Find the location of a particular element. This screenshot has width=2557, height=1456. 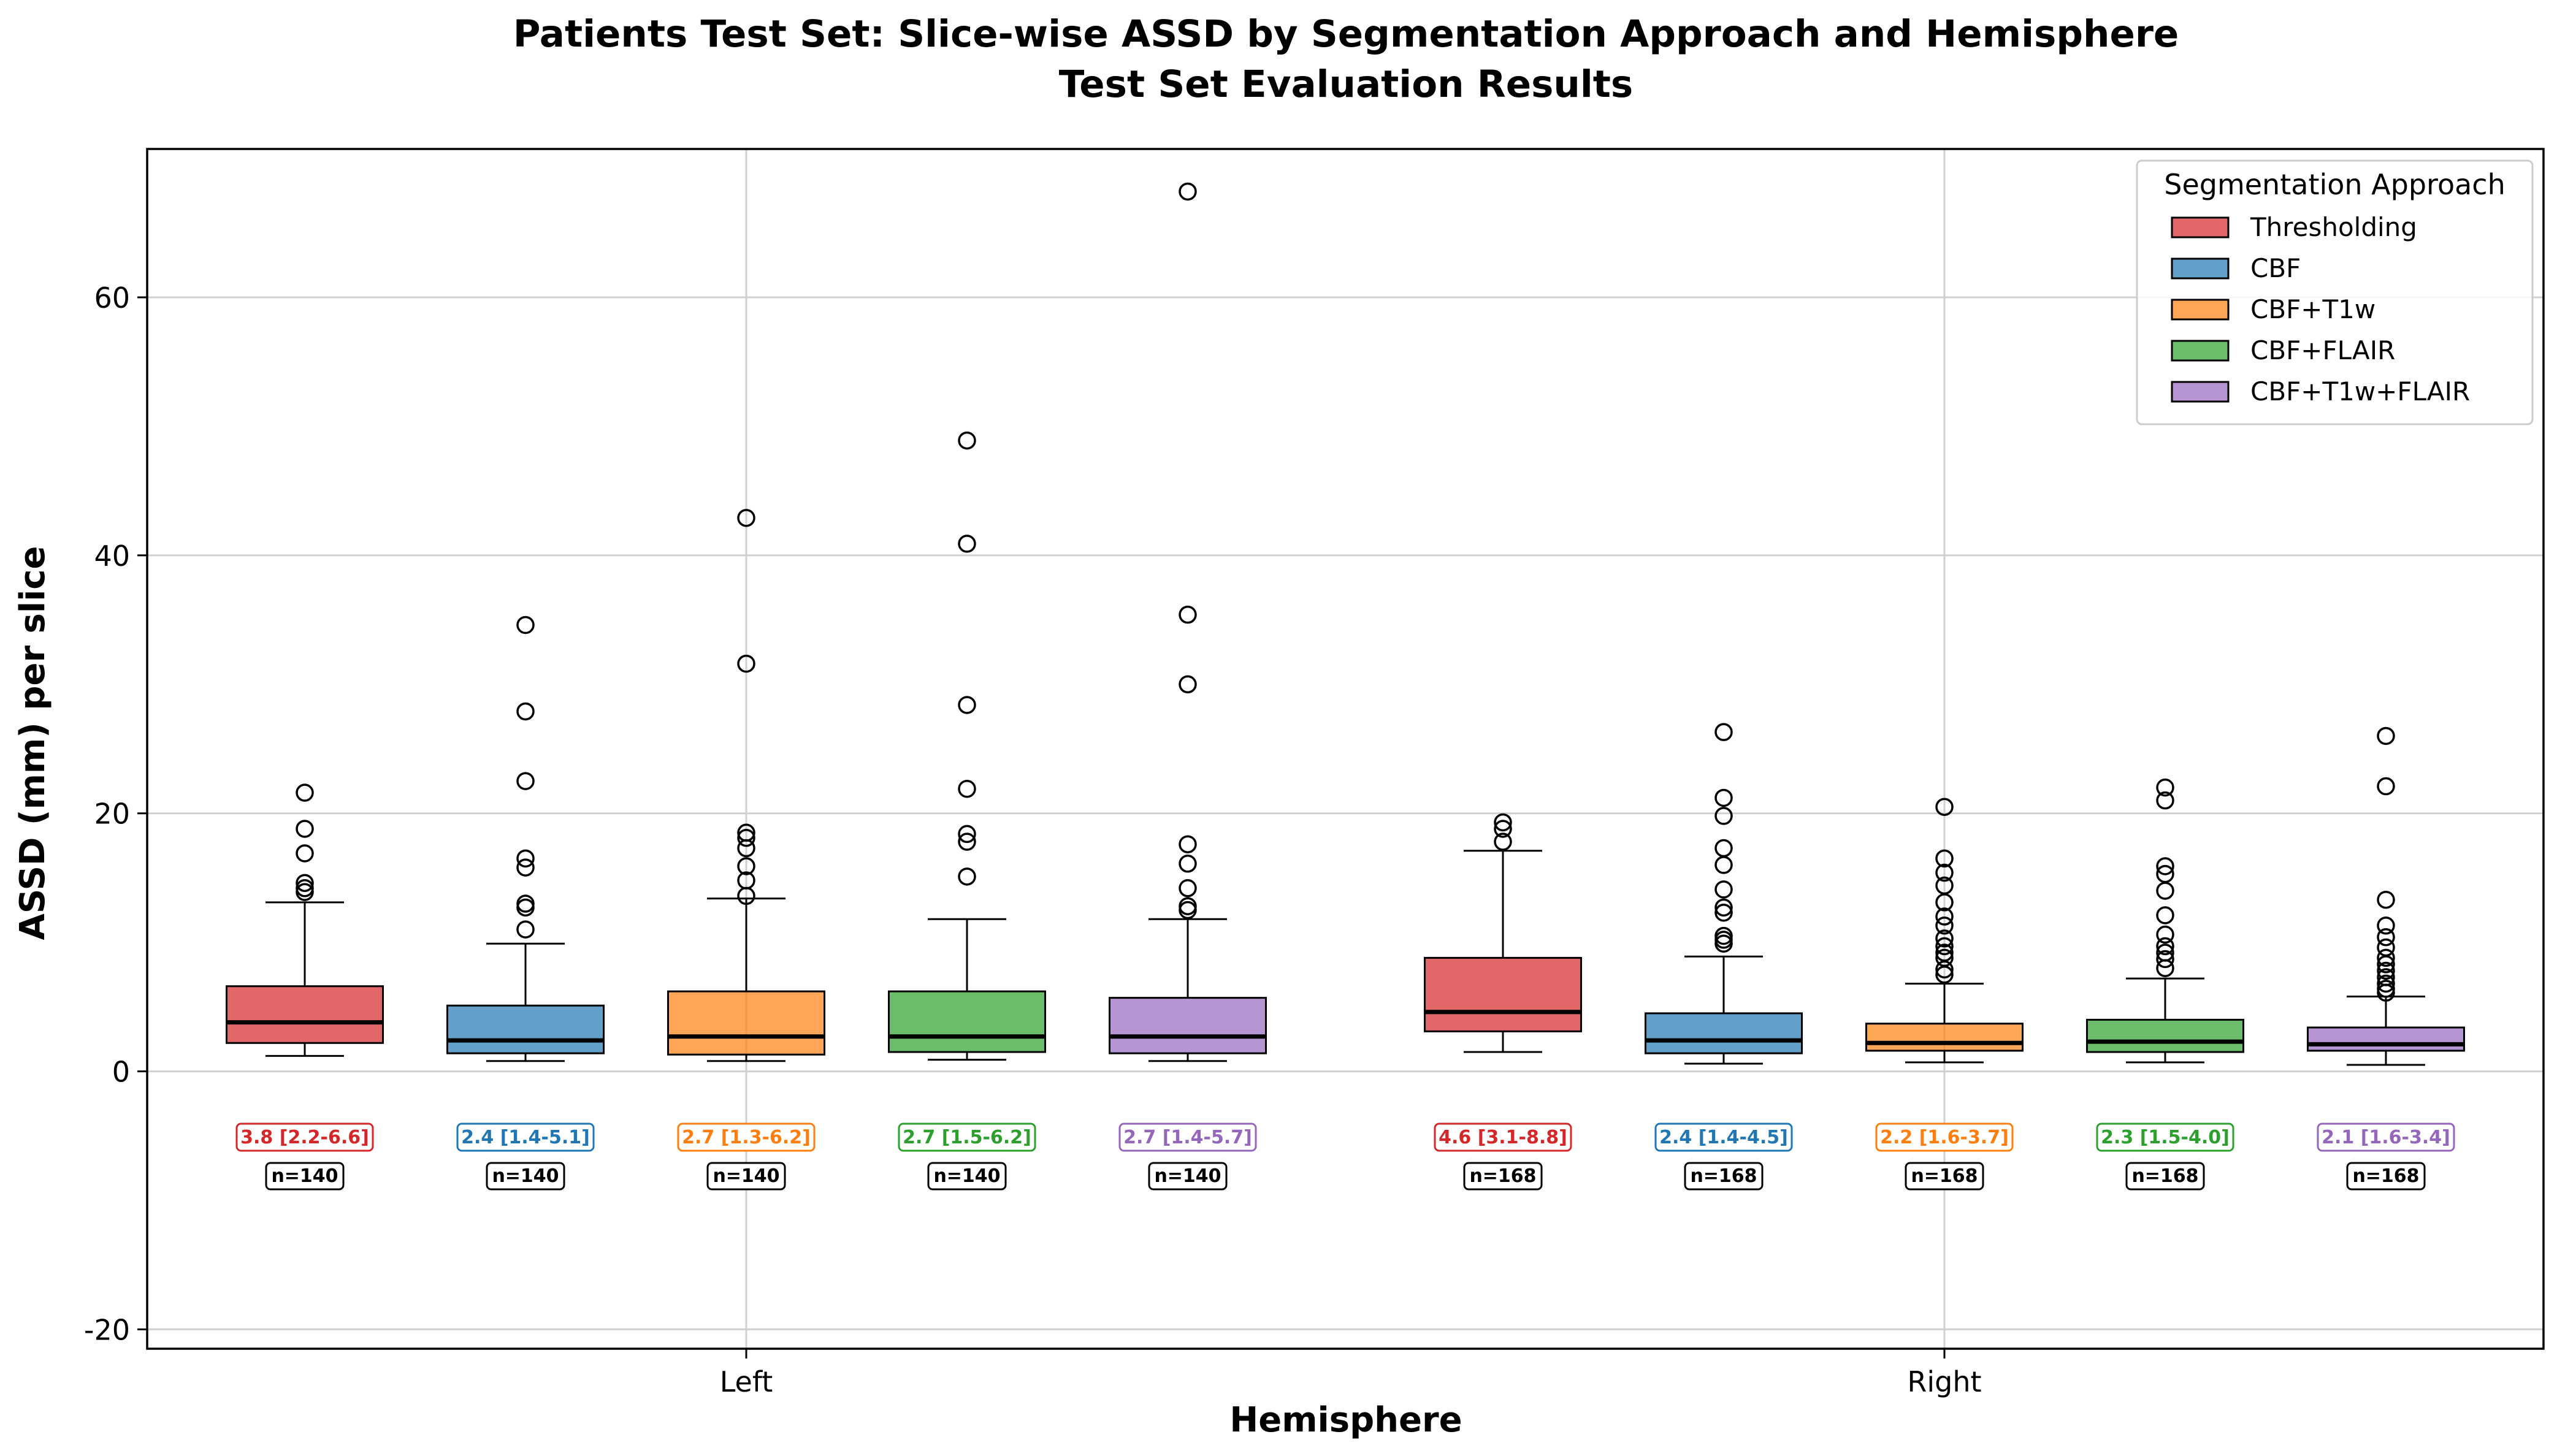

annotation-median-iqr: 2.3 [1.5-4.0] is located at coordinates (2165, 1137).